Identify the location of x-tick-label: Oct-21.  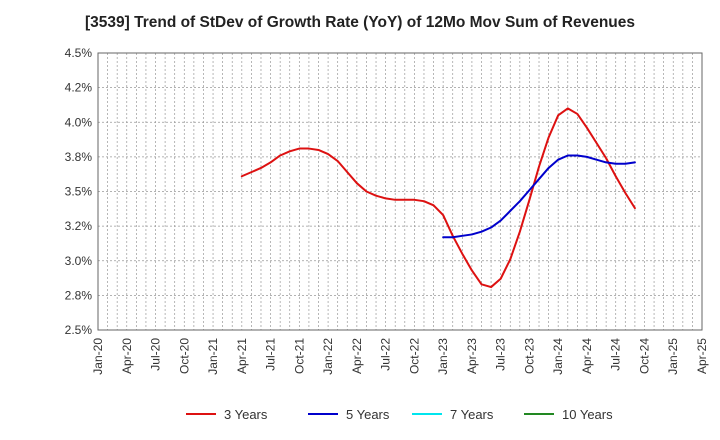
(299, 356).